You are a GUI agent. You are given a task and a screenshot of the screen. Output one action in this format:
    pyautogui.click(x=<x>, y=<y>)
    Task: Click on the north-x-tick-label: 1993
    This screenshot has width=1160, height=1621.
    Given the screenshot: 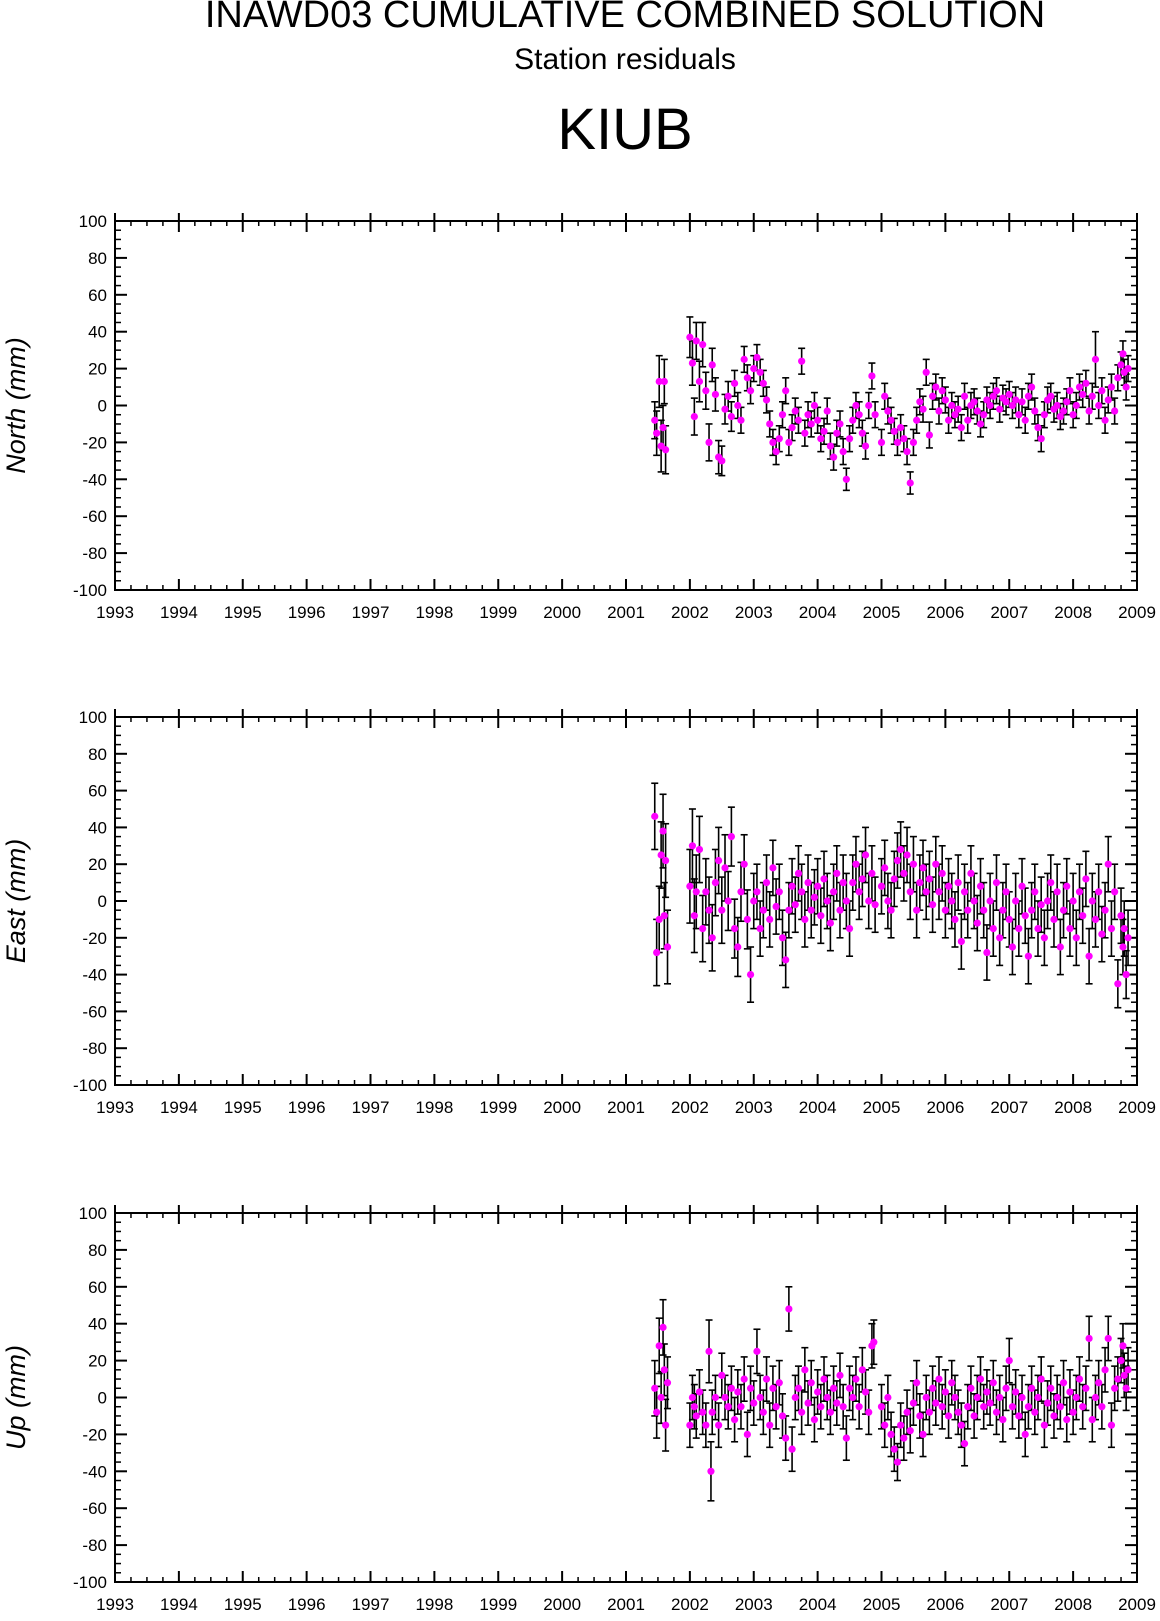 What is the action you would take?
    pyautogui.click(x=115, y=612)
    